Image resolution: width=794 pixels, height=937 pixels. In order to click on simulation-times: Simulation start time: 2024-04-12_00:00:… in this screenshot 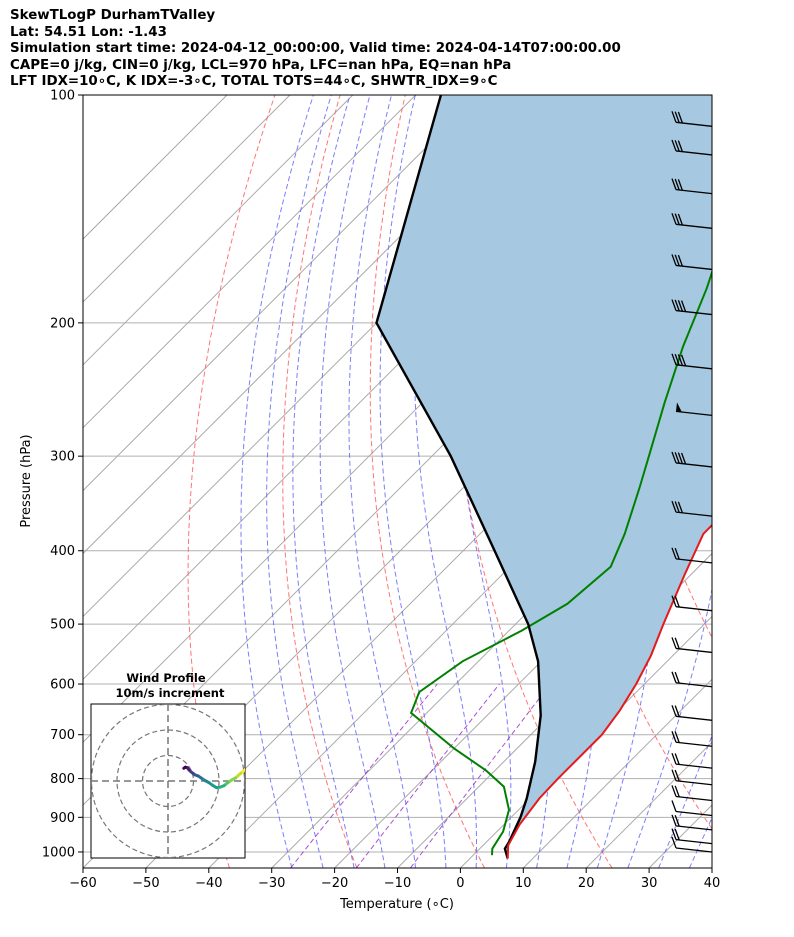, I will do `click(315, 48)`.